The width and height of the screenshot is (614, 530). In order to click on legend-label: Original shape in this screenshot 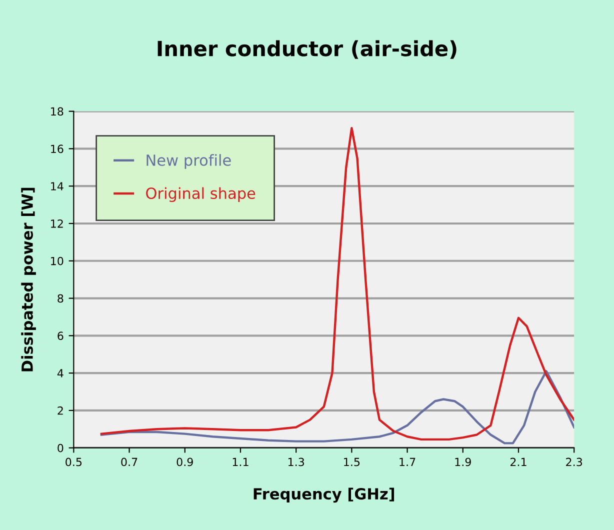, I will do `click(201, 194)`.